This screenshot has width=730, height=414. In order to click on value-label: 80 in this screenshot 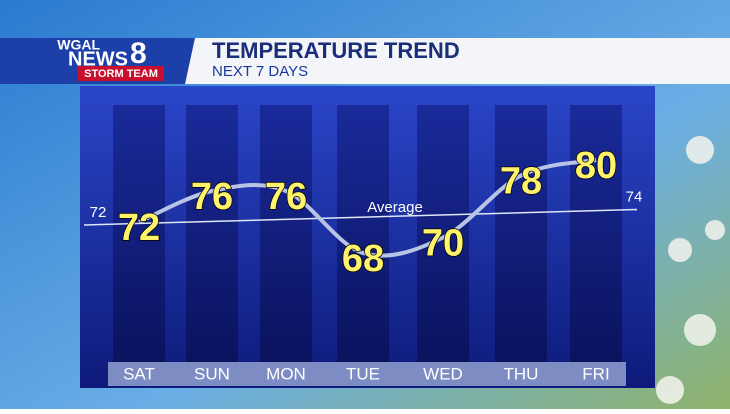, I will do `click(596, 166)`.